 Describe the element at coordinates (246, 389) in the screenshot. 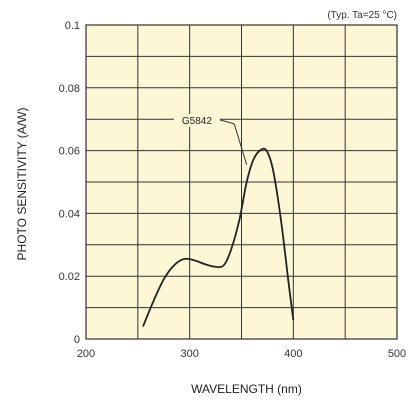

I see `x-axis-label: WAVELENGTH (nm)` at that location.